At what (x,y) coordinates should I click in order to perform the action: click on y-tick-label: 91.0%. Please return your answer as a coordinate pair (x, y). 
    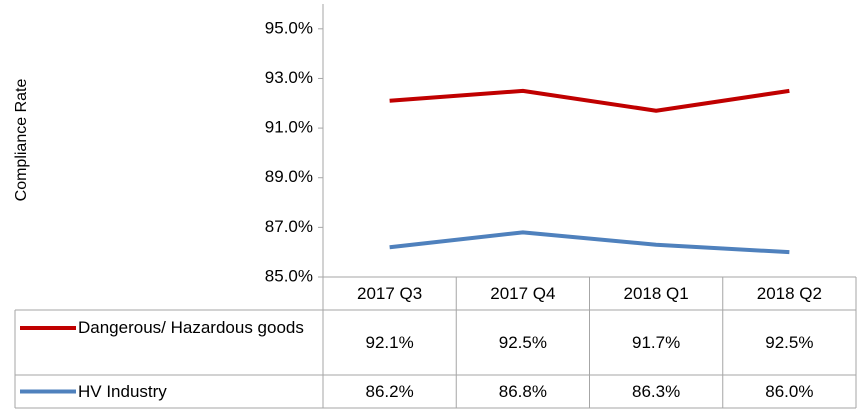
    Looking at the image, I should click on (289, 127).